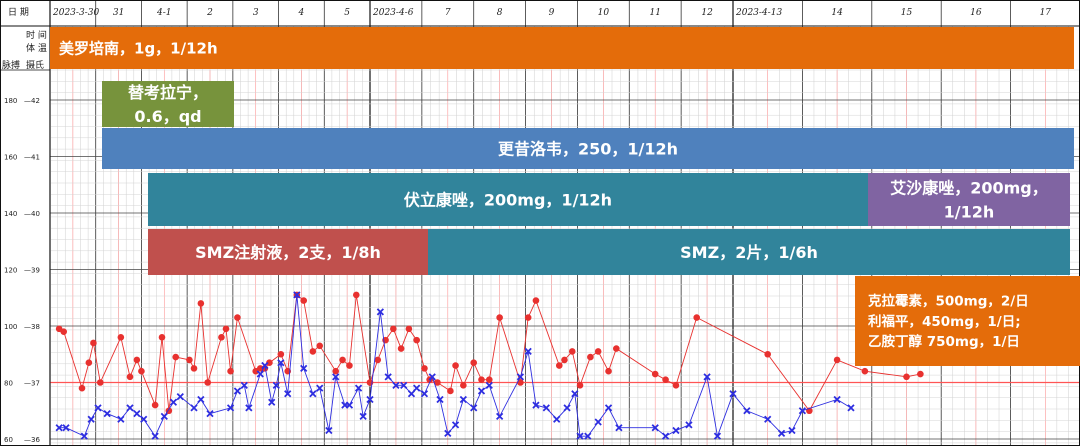 This screenshot has height=446, width=1080. I want to click on treatment-label: SMZ，2片，1/6h, so click(749, 252).